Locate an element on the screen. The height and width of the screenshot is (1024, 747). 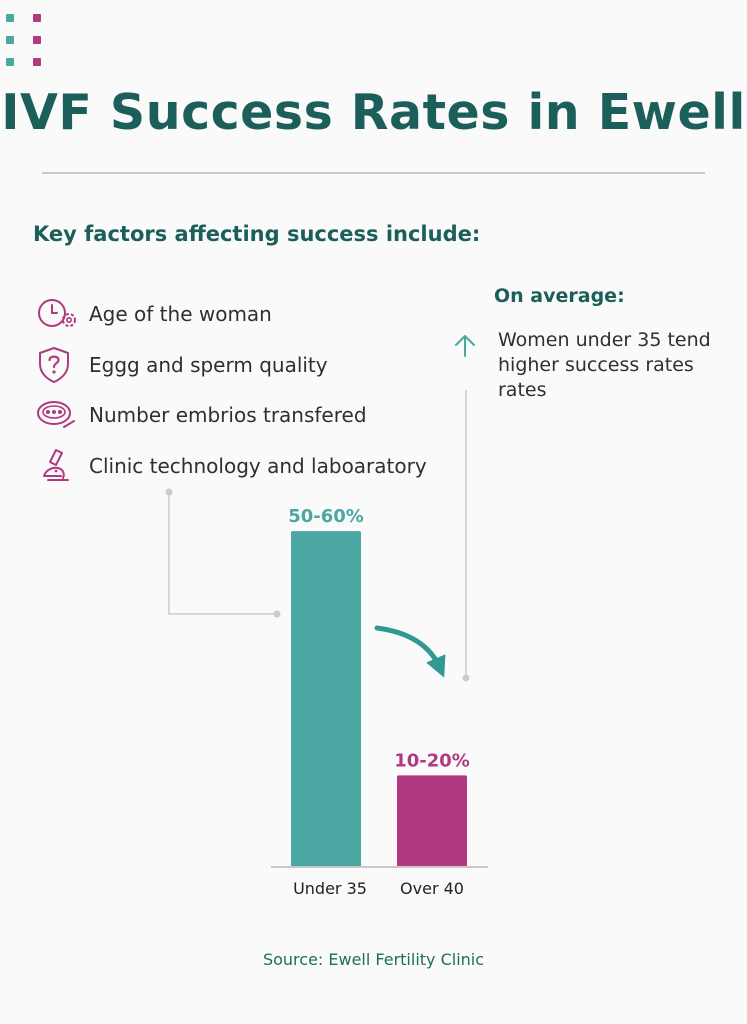
factor-item-embryos: Number embrios transfered is located at coordinates (201, 415).